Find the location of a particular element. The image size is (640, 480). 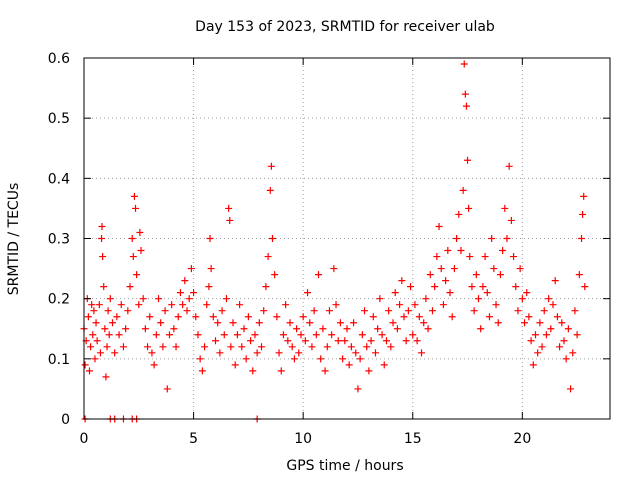

x-axis-label: GPS time / hours is located at coordinates (344, 466).